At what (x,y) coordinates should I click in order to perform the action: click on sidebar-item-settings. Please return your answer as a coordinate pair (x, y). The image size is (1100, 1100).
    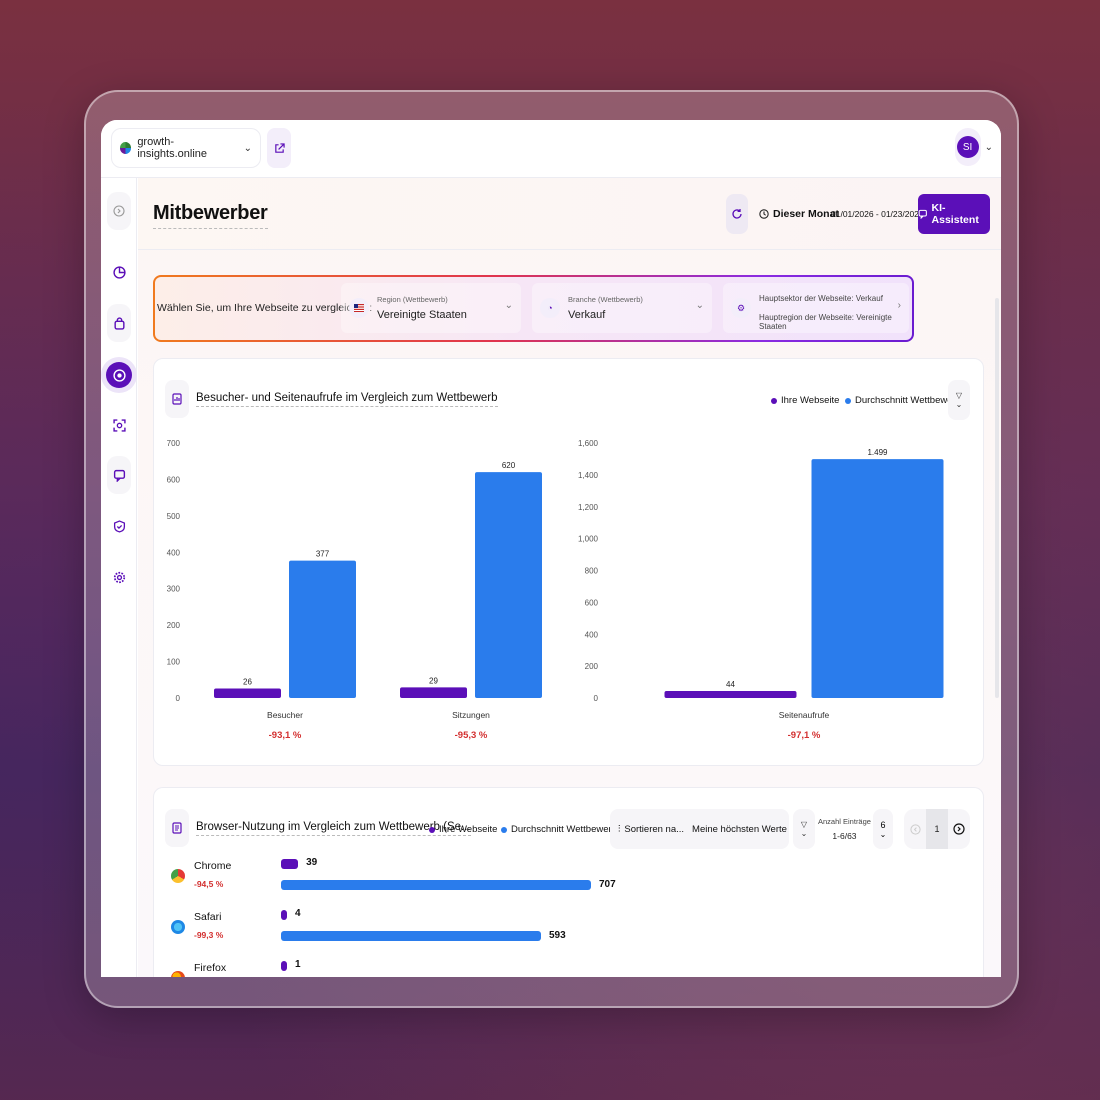
    Looking at the image, I should click on (119, 577).